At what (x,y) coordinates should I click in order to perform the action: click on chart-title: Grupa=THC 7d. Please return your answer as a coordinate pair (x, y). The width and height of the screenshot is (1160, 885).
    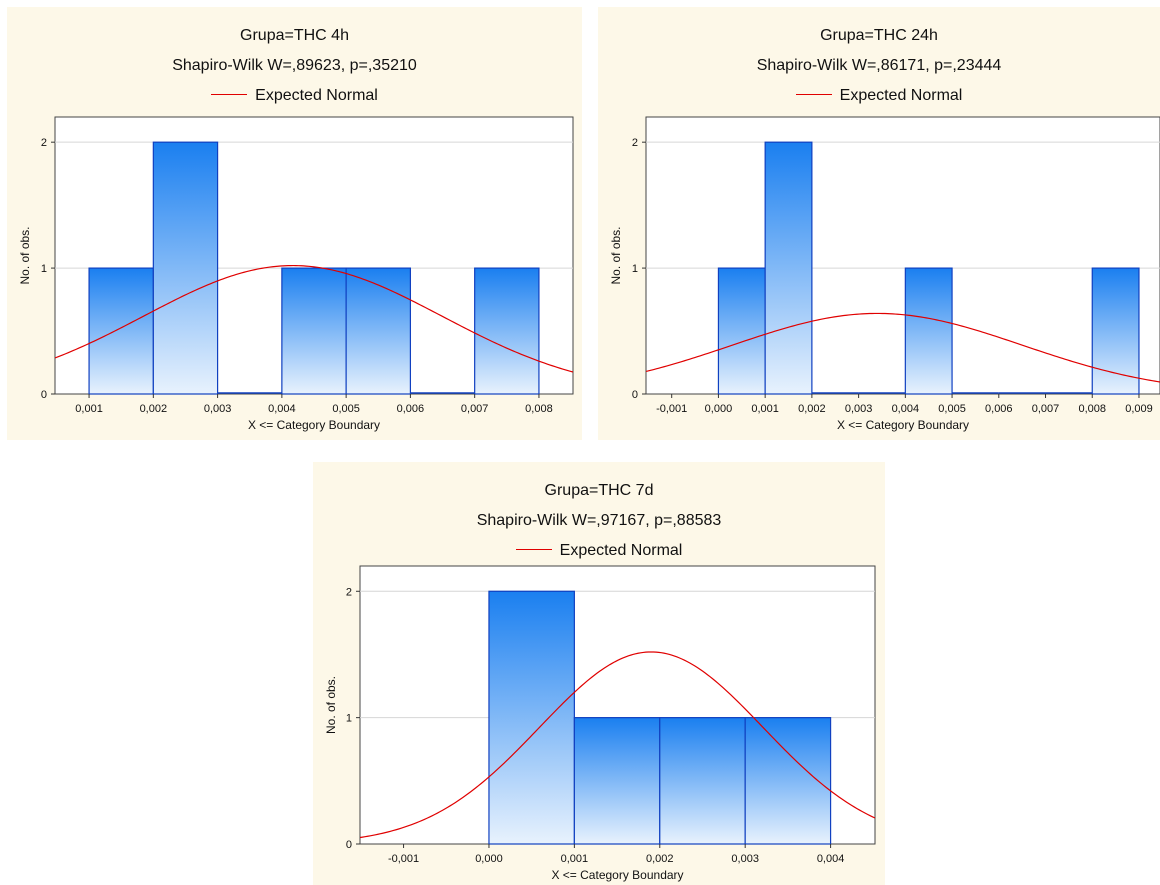
    Looking at the image, I should click on (599, 490).